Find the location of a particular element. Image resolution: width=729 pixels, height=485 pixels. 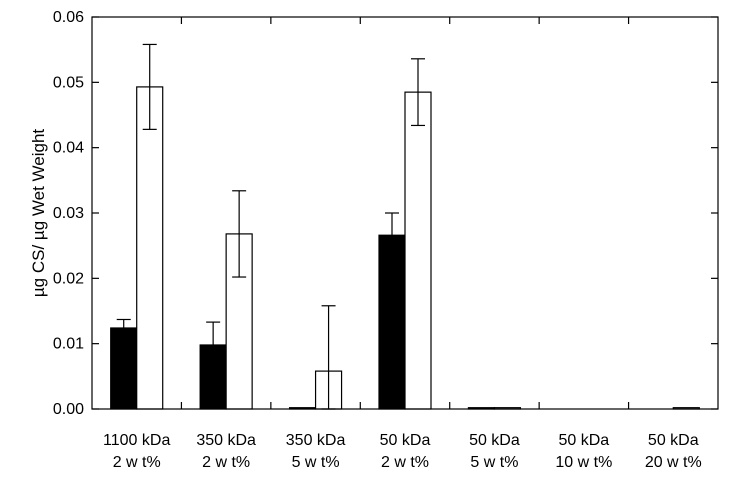

y-axis-title: µg CS/ µg Wet Weight is located at coordinates (38, 213).